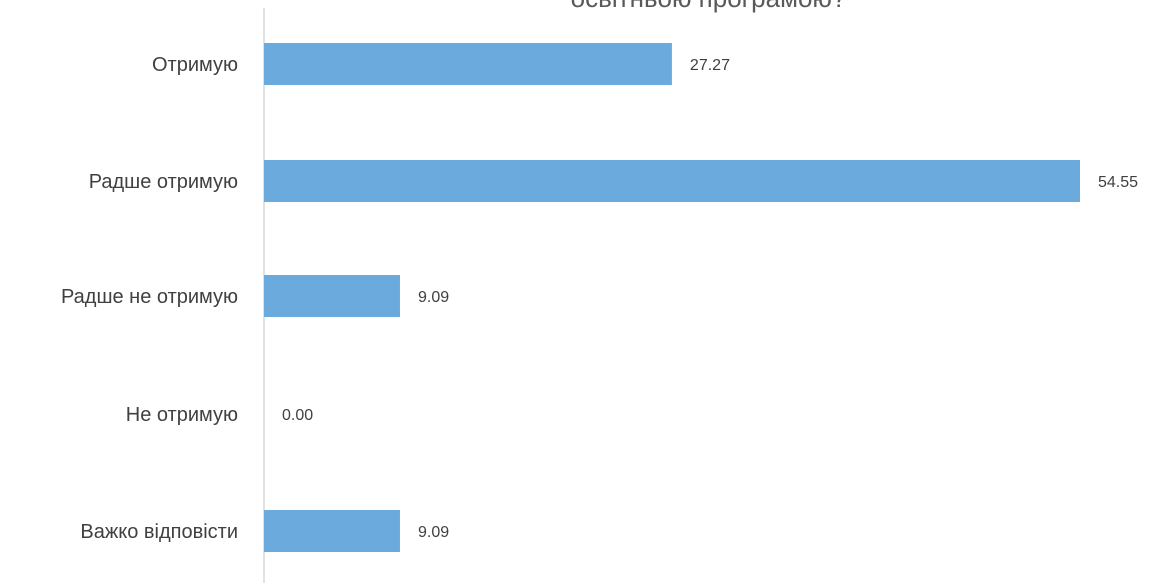 Image resolution: width=1153 pixels, height=587 pixels. Describe the element at coordinates (1118, 182) in the screenshot. I see `data-label: 54.55` at that location.